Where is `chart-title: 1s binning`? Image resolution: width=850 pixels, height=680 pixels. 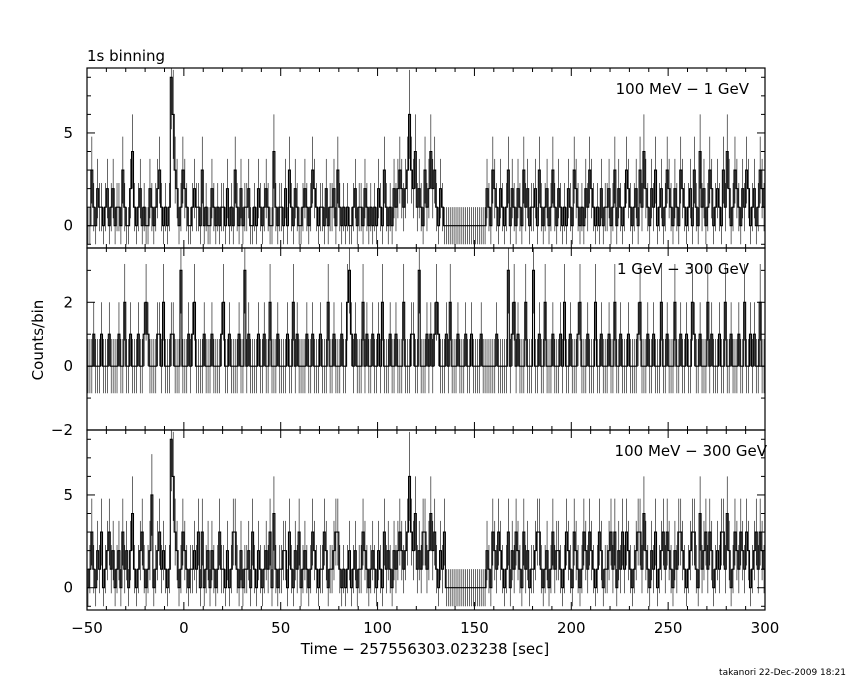 chart-title: 1s binning is located at coordinates (126, 56).